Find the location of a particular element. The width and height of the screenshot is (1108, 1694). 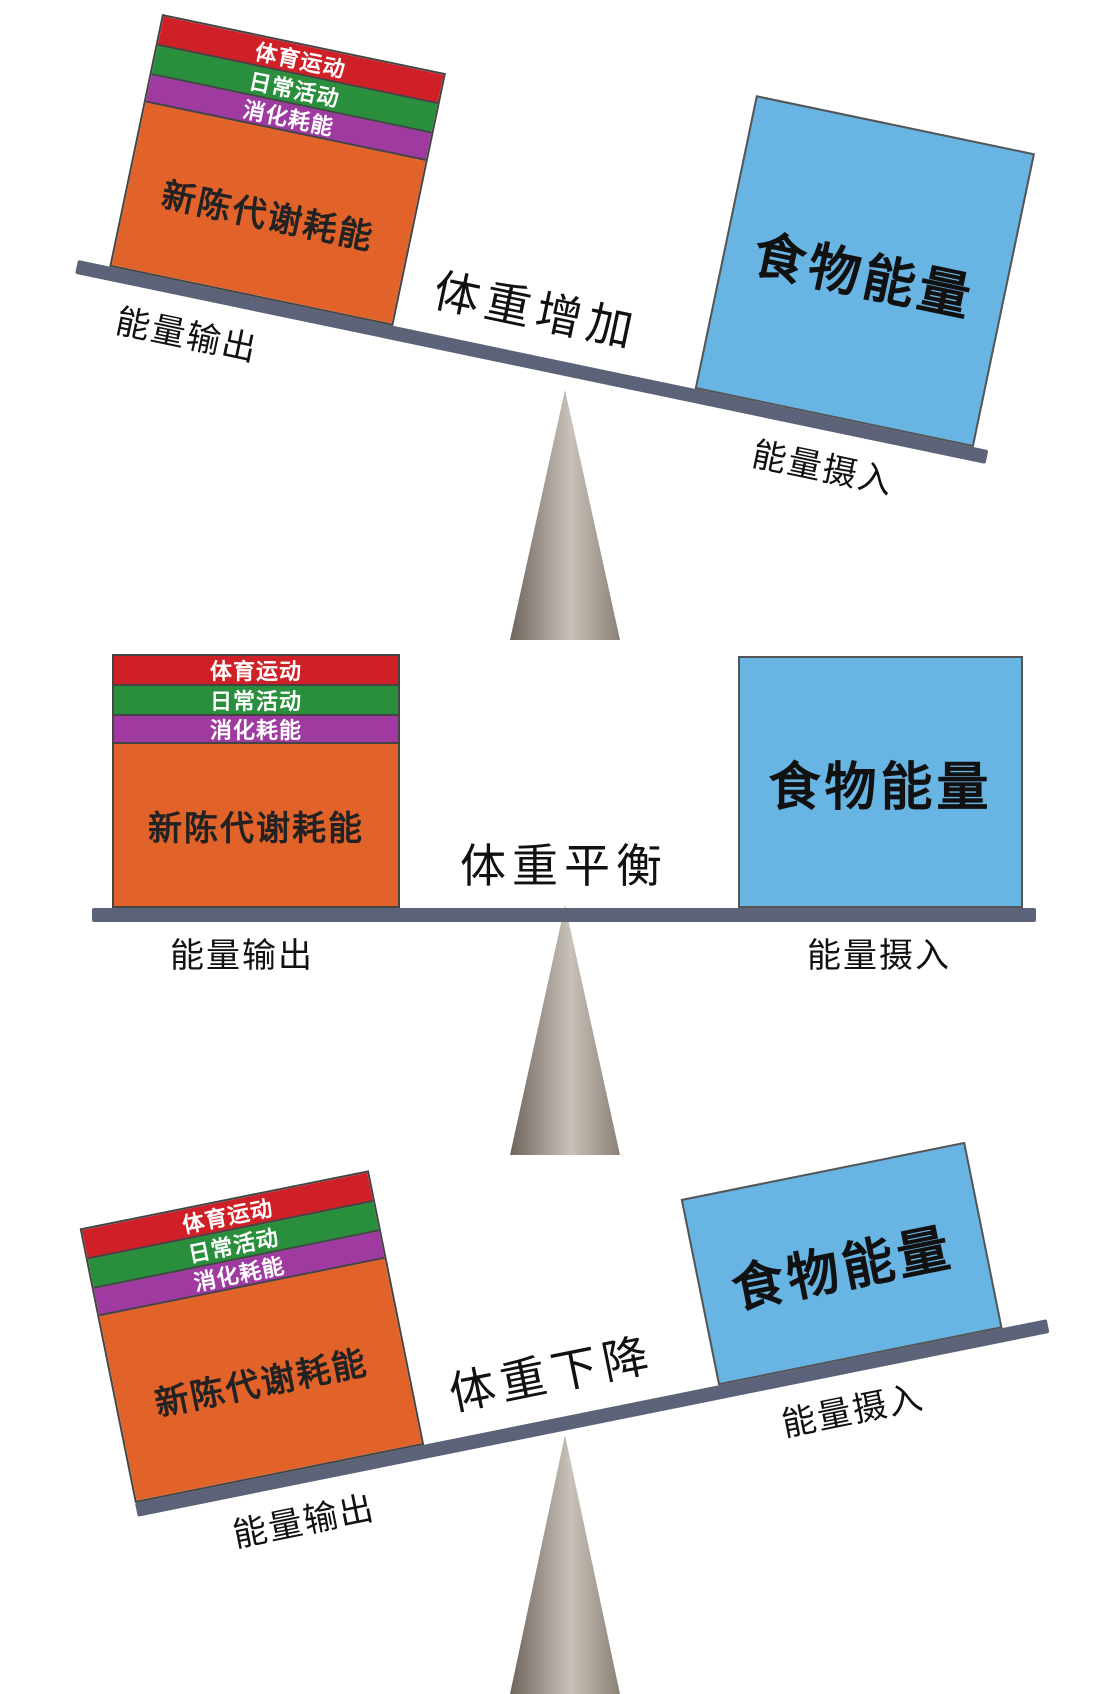

energy-output-label: 能量输出 is located at coordinates (242, 956).